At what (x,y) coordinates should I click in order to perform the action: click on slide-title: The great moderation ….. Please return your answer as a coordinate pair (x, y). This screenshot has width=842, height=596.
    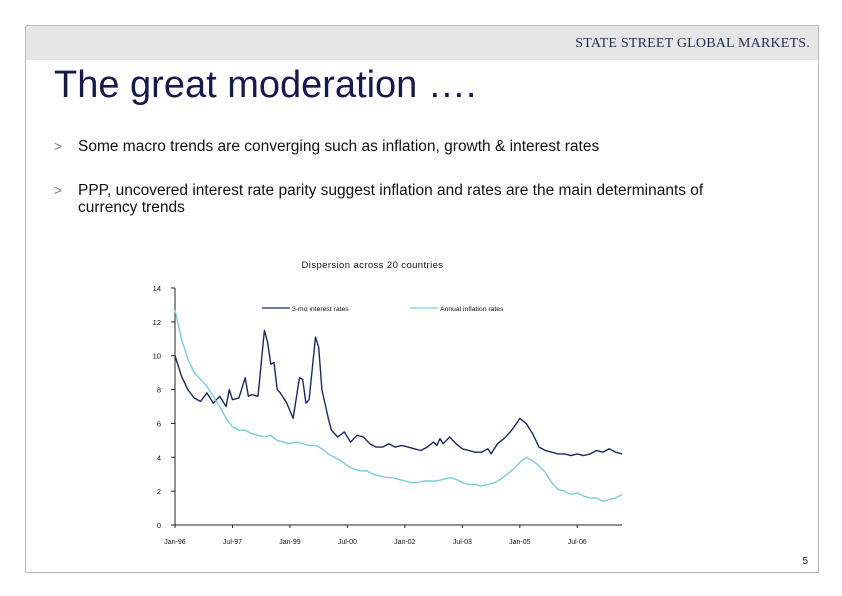
    Looking at the image, I should click on (265, 85).